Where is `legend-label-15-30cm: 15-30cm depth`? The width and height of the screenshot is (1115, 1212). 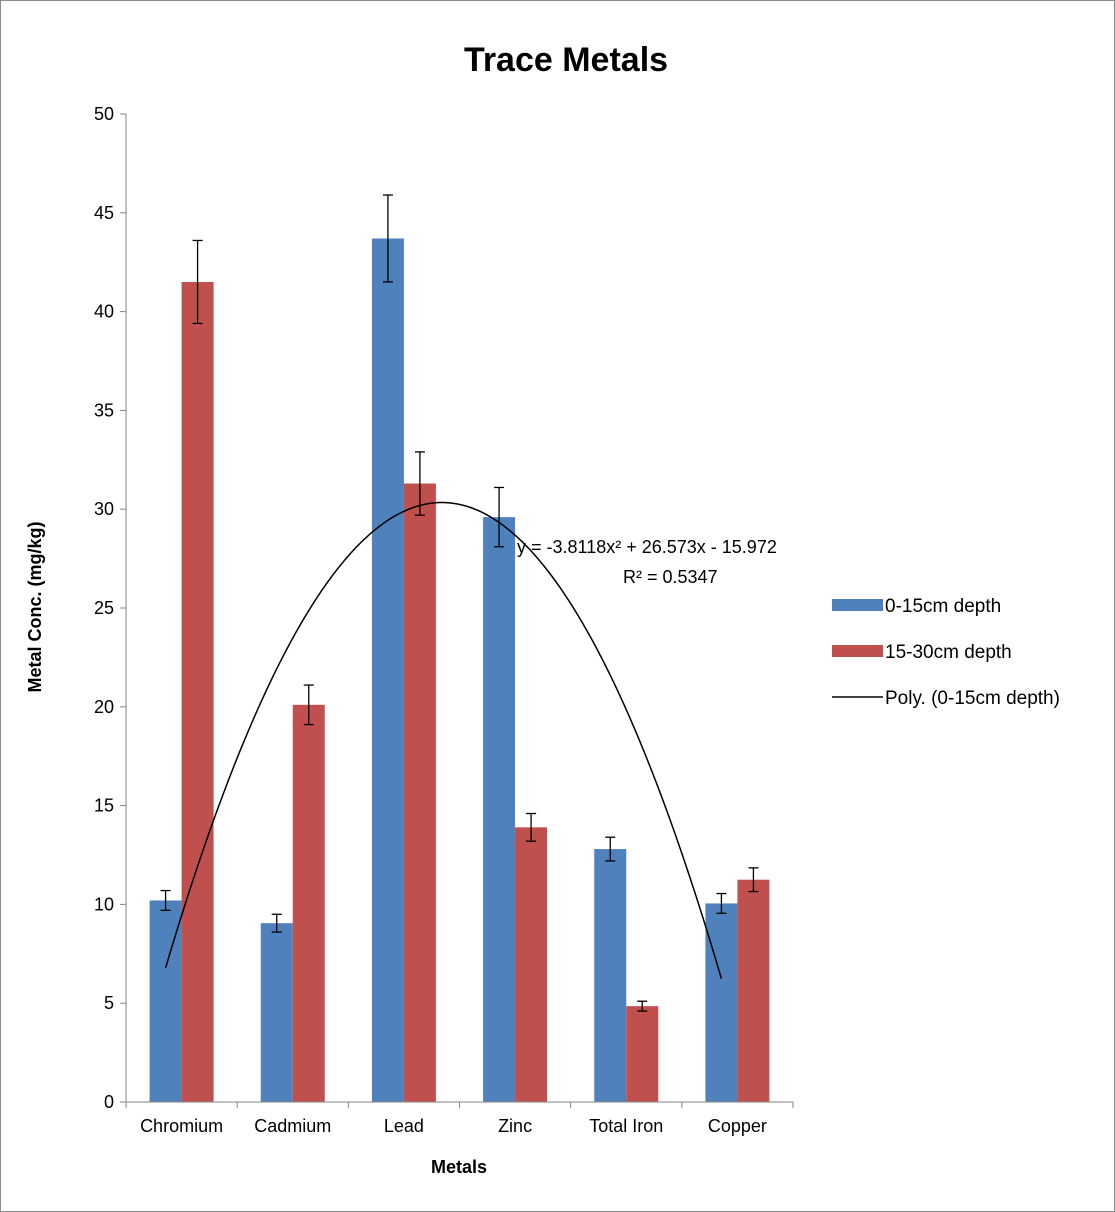 legend-label-15-30cm: 15-30cm depth is located at coordinates (948, 652).